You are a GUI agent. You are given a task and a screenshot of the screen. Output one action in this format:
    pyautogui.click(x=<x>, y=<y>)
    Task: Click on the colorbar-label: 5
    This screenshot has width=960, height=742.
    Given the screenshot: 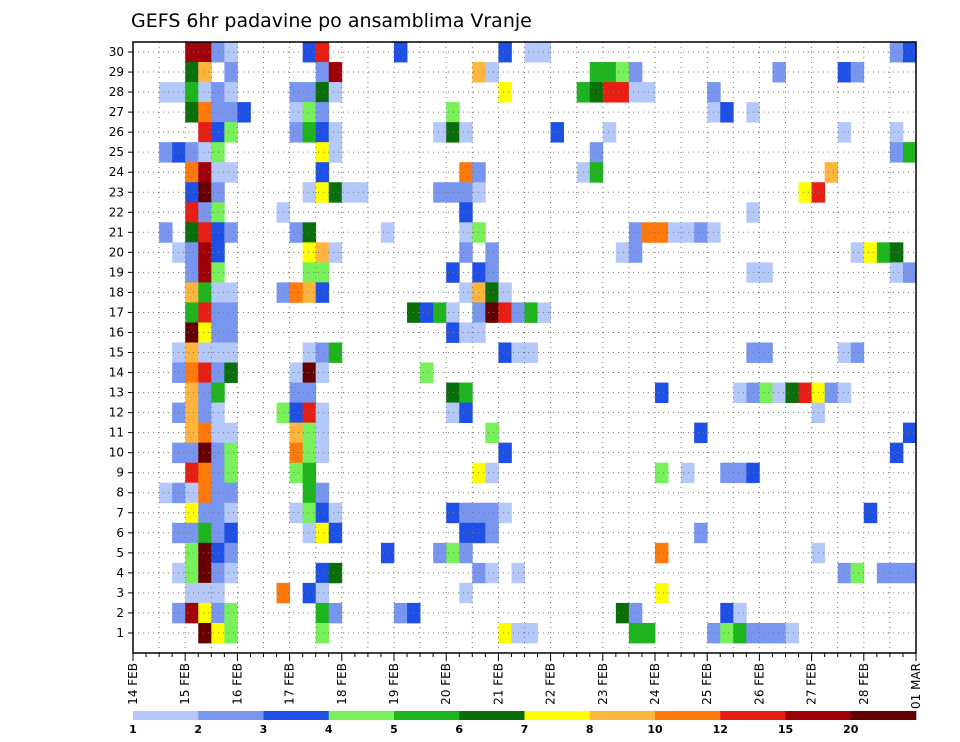 What is the action you would take?
    pyautogui.click(x=394, y=729)
    